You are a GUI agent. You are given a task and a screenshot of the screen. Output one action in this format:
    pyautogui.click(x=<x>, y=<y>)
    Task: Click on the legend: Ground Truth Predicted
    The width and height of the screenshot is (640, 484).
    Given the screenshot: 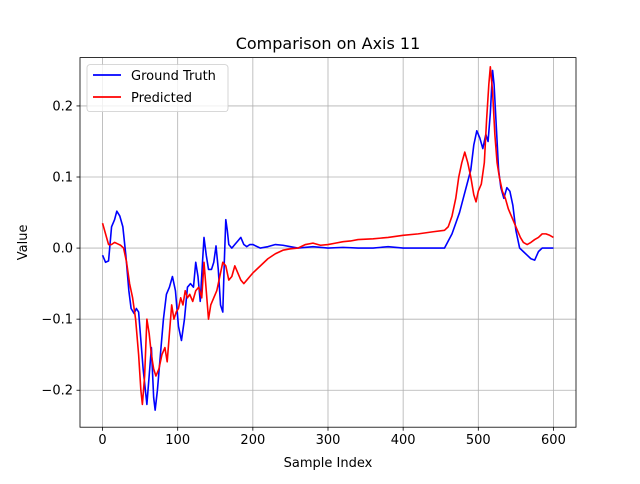 What is the action you would take?
    pyautogui.click(x=157, y=88)
    